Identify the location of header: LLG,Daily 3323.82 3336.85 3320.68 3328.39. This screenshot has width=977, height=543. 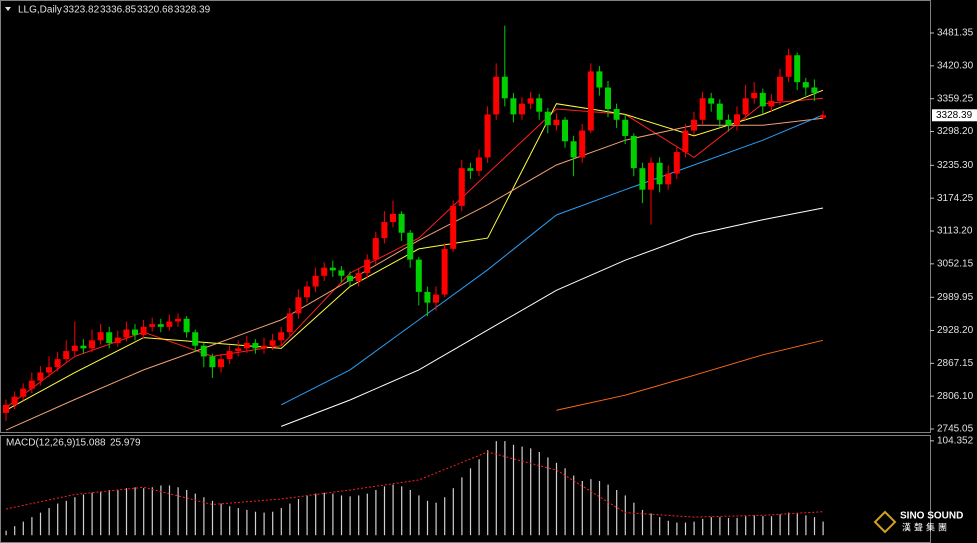
(114, 10).